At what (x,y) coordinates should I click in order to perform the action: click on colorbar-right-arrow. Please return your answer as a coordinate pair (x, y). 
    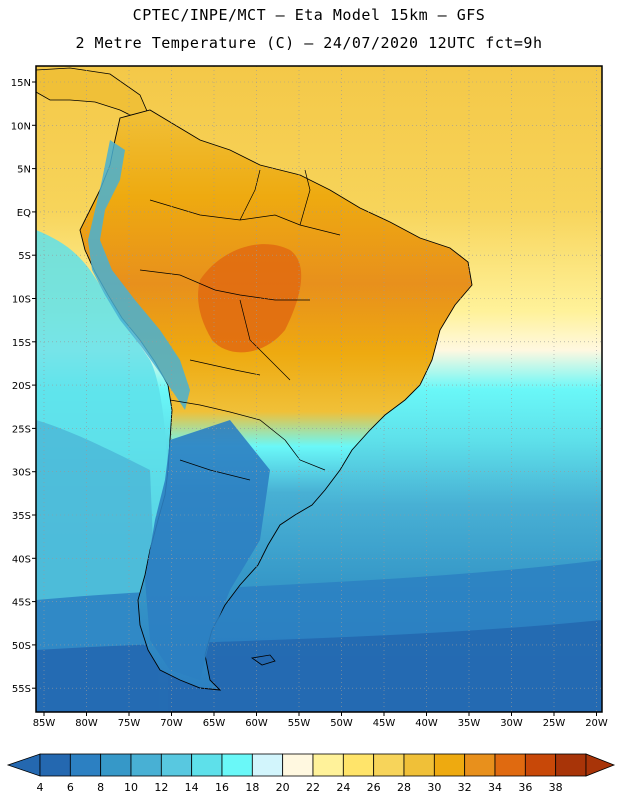
    Looking at the image, I should click on (600, 765).